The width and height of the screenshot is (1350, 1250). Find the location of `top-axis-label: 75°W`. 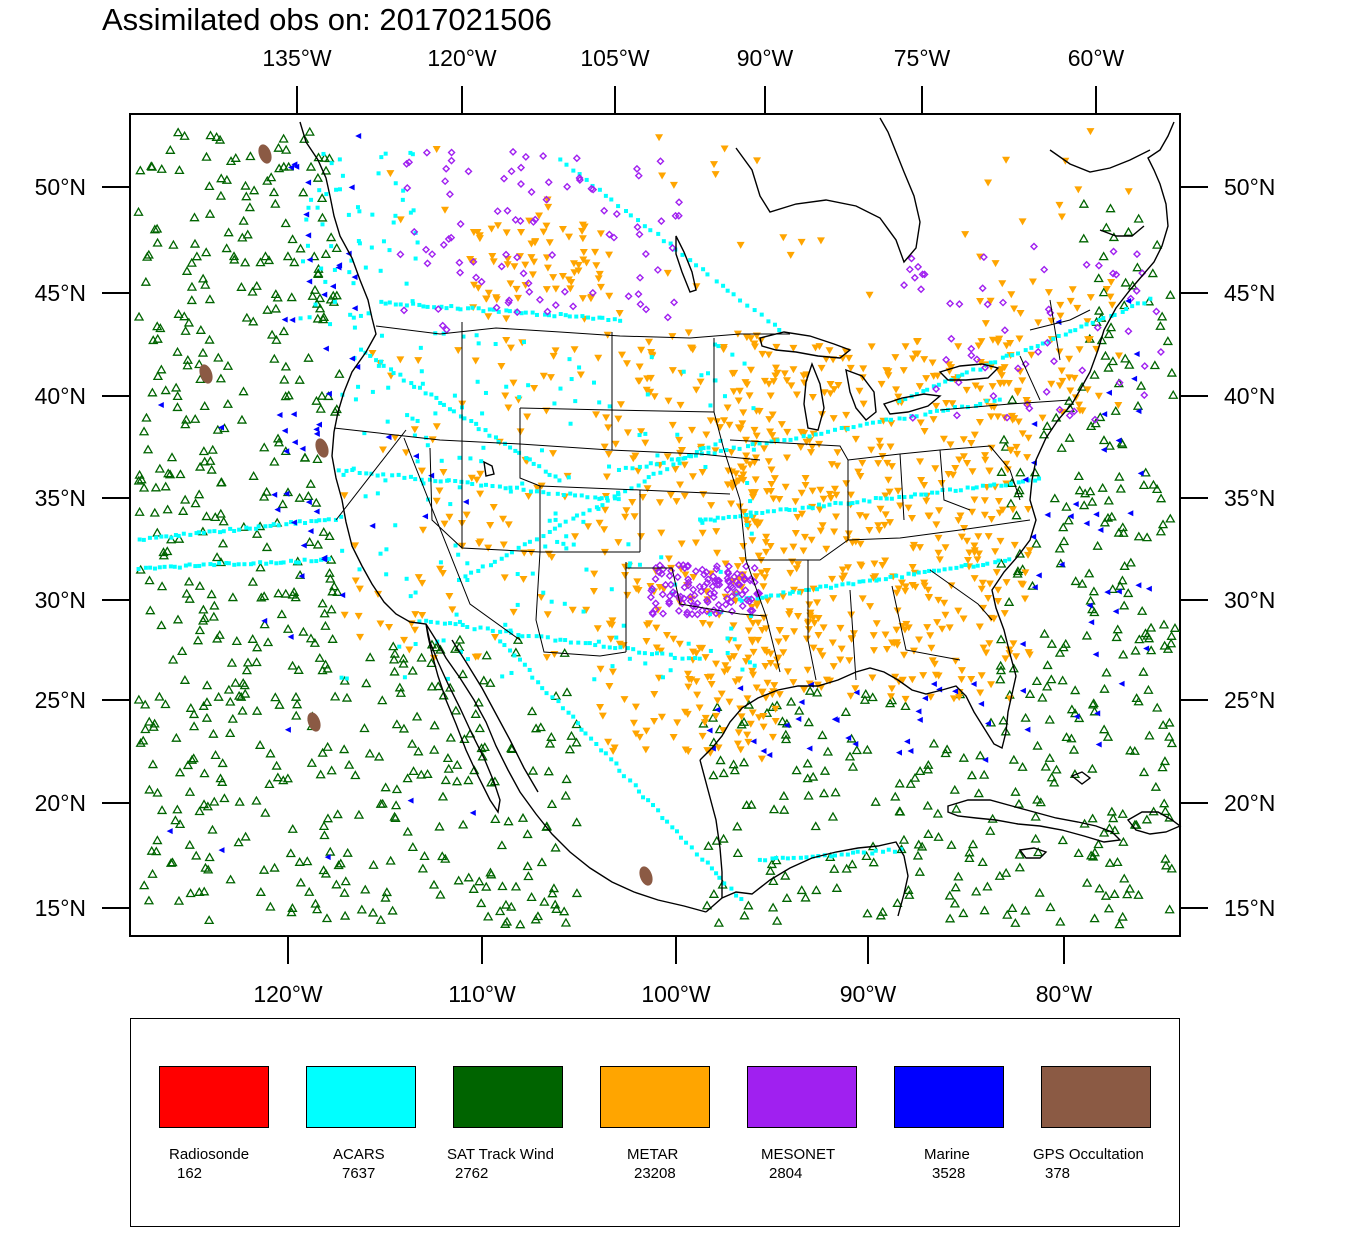

top-axis-label: 75°W is located at coordinates (922, 58).